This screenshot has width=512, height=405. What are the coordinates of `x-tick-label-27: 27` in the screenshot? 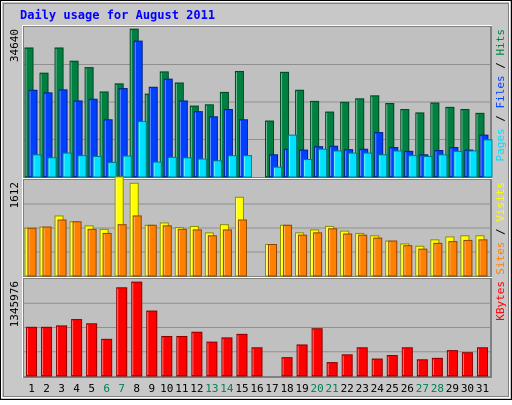 It's located at (422, 388).